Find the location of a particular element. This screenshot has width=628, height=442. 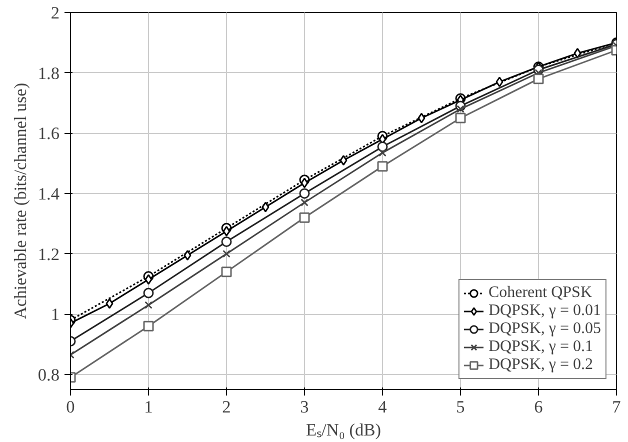

y-tick-label: 1.6 is located at coordinates (49, 134).